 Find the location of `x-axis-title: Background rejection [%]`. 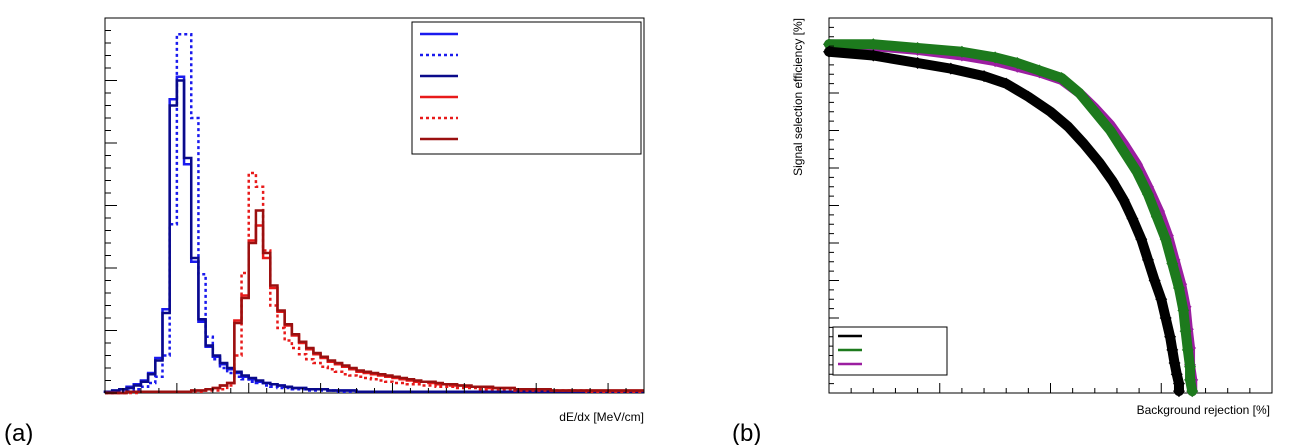

x-axis-title: Background rejection [%] is located at coordinates (1203, 410).